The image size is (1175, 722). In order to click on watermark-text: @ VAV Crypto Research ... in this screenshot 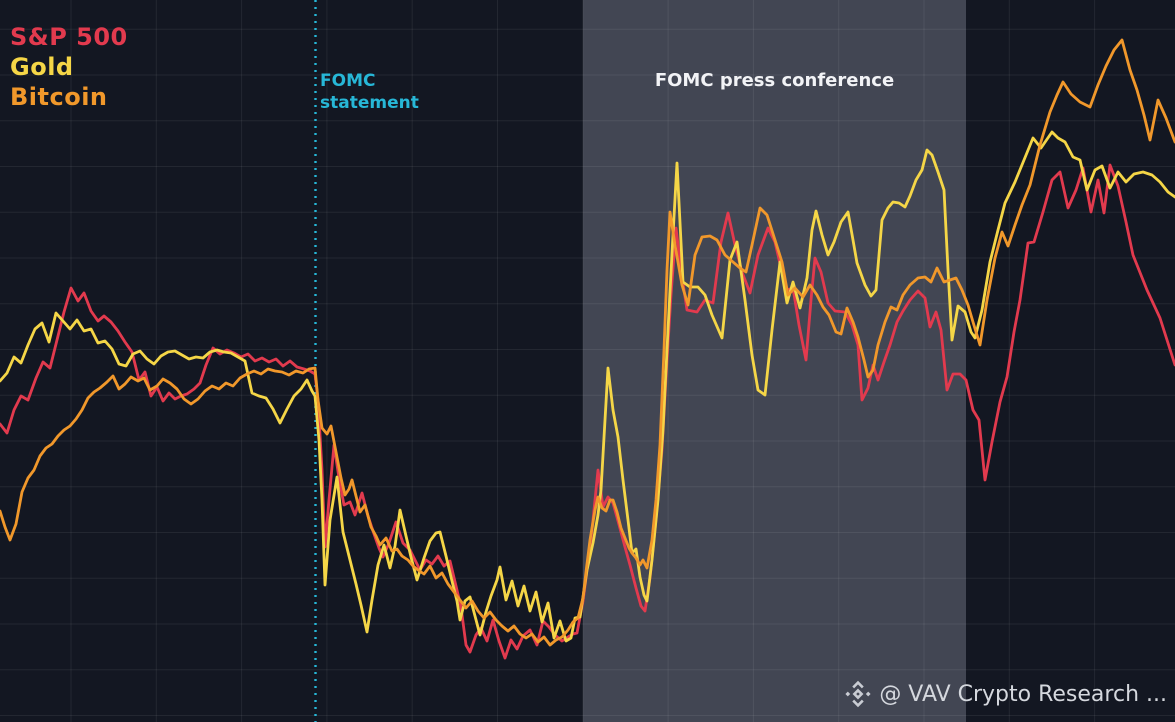, I will do `click(1023, 694)`.